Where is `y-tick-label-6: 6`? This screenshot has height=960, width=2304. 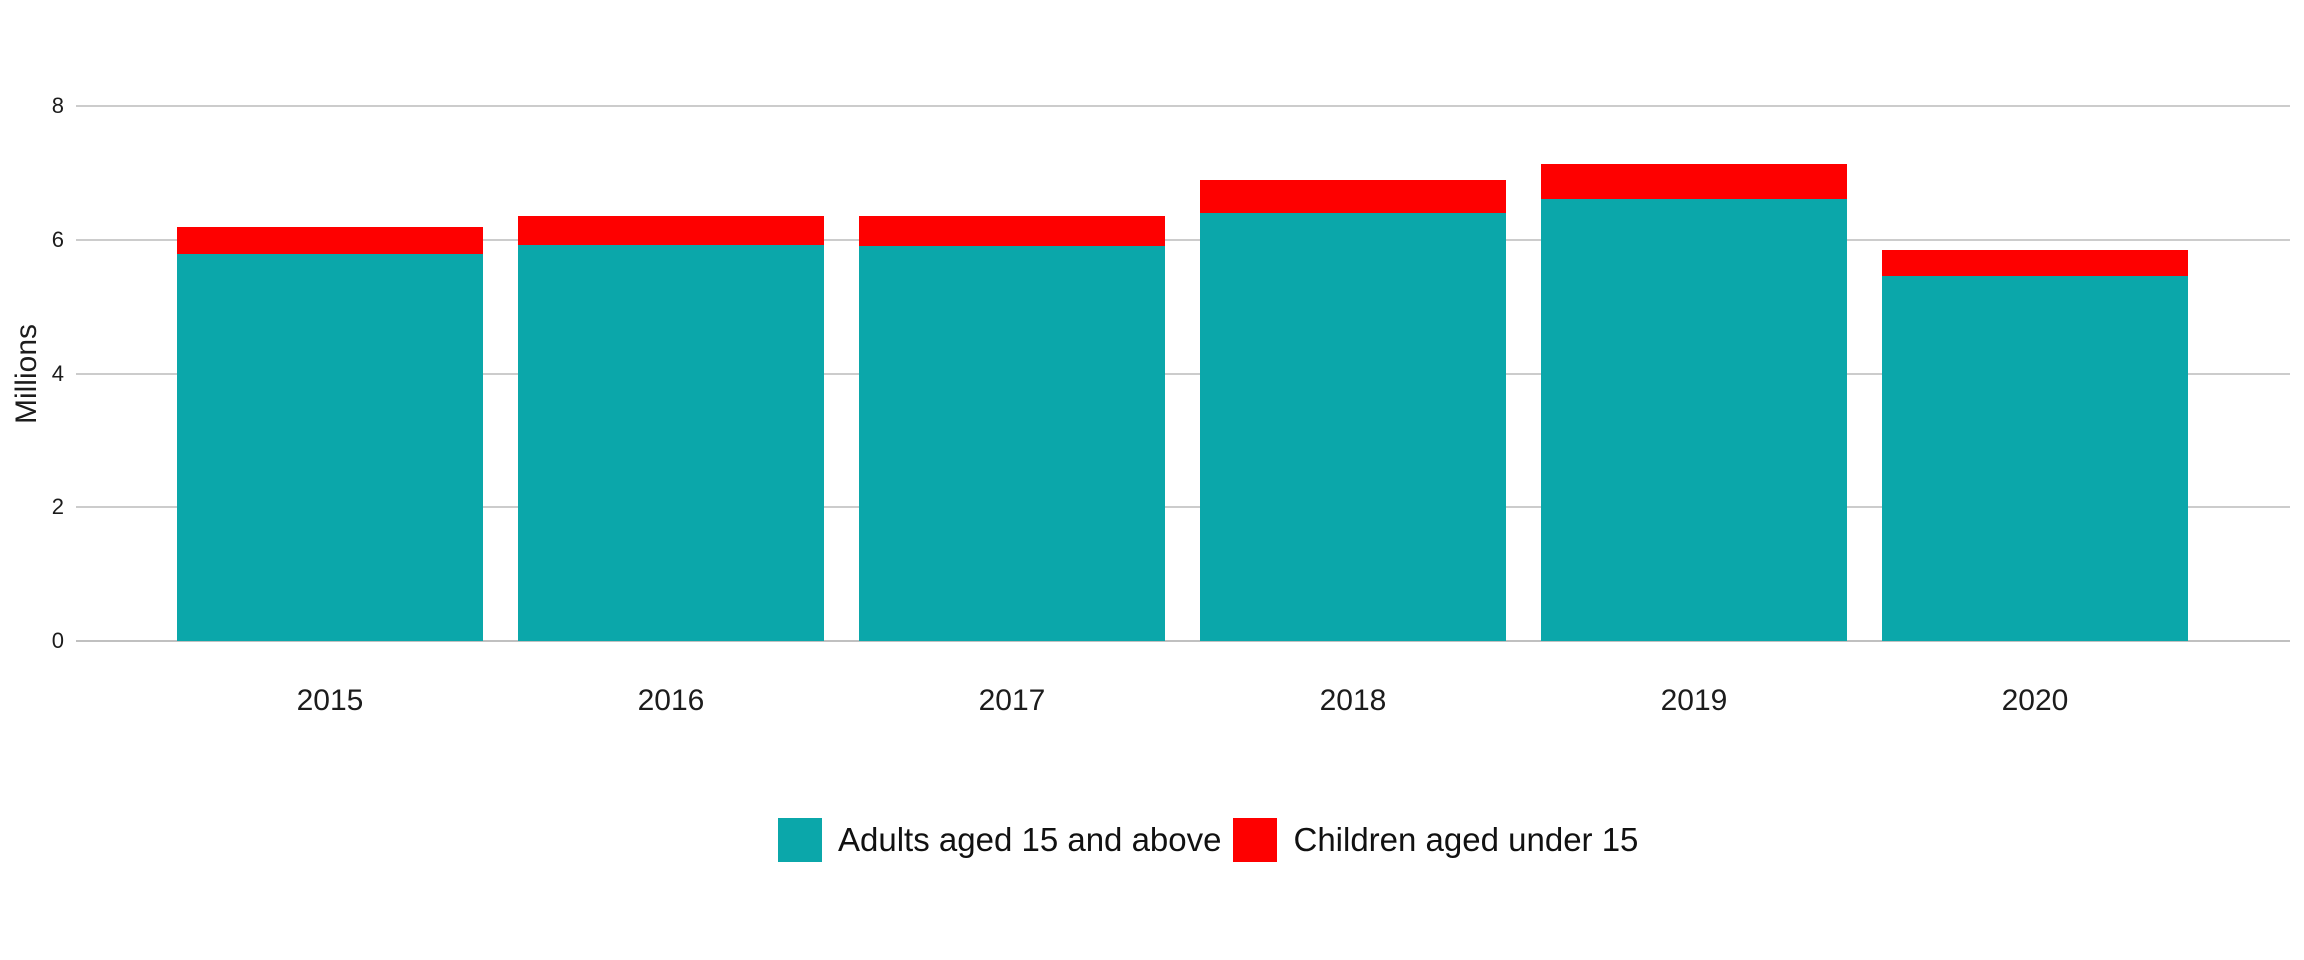
y-tick-label-6: 6 is located at coordinates (57, 239).